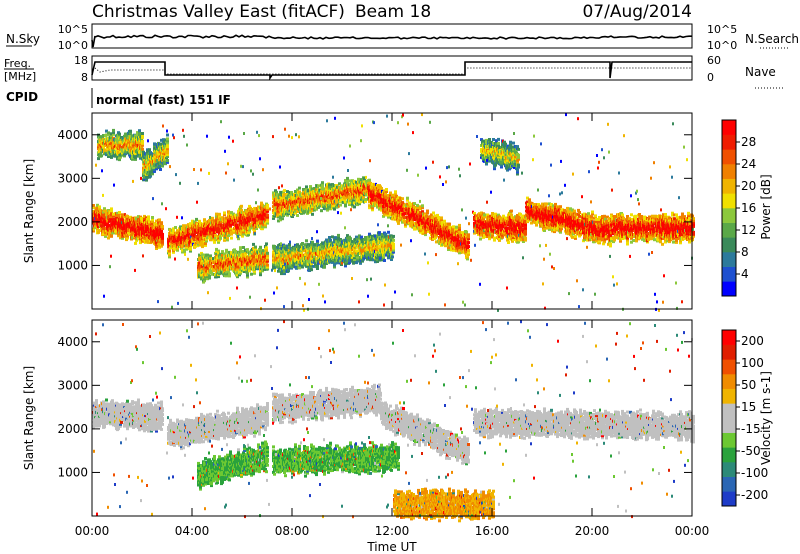 The image size is (800, 554). Describe the element at coordinates (23, 39) in the screenshot. I see `nsky-label: N.Sky` at that location.